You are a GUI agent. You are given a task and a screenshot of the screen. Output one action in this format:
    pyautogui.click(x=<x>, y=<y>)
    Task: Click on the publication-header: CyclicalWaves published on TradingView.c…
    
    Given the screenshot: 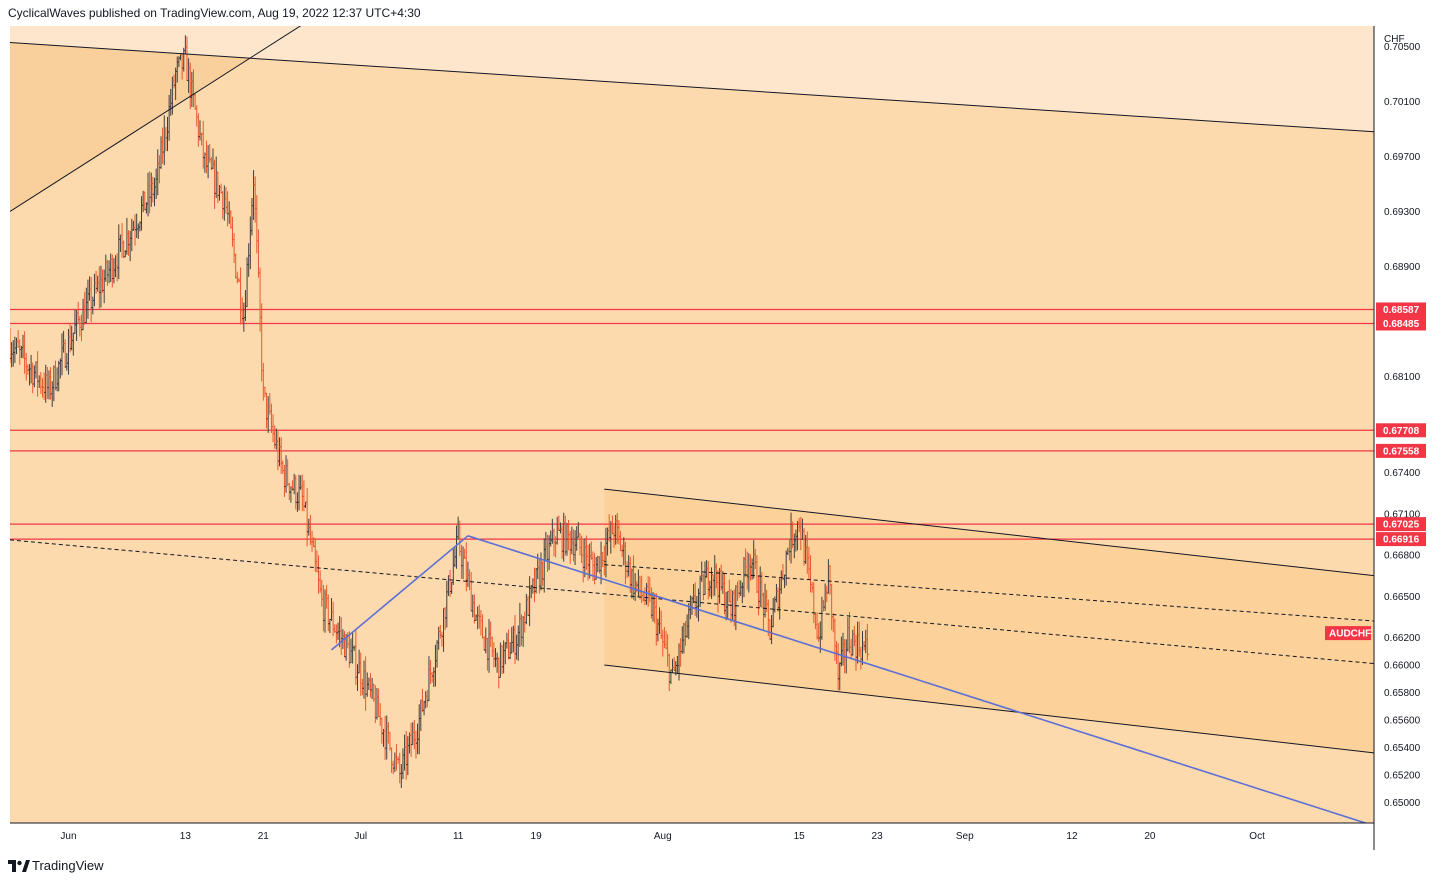 What is the action you would take?
    pyautogui.click(x=214, y=13)
    